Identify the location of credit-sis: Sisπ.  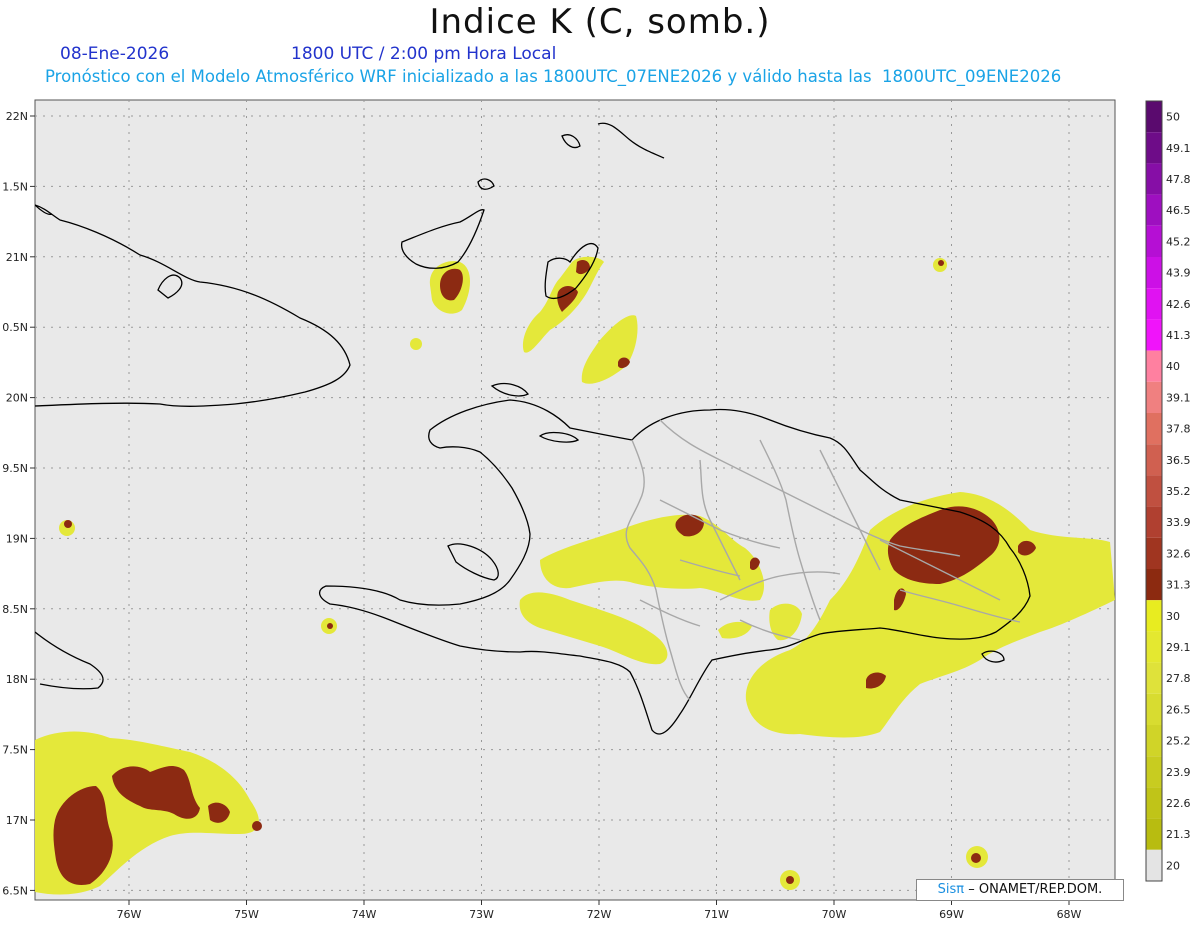
(951, 889).